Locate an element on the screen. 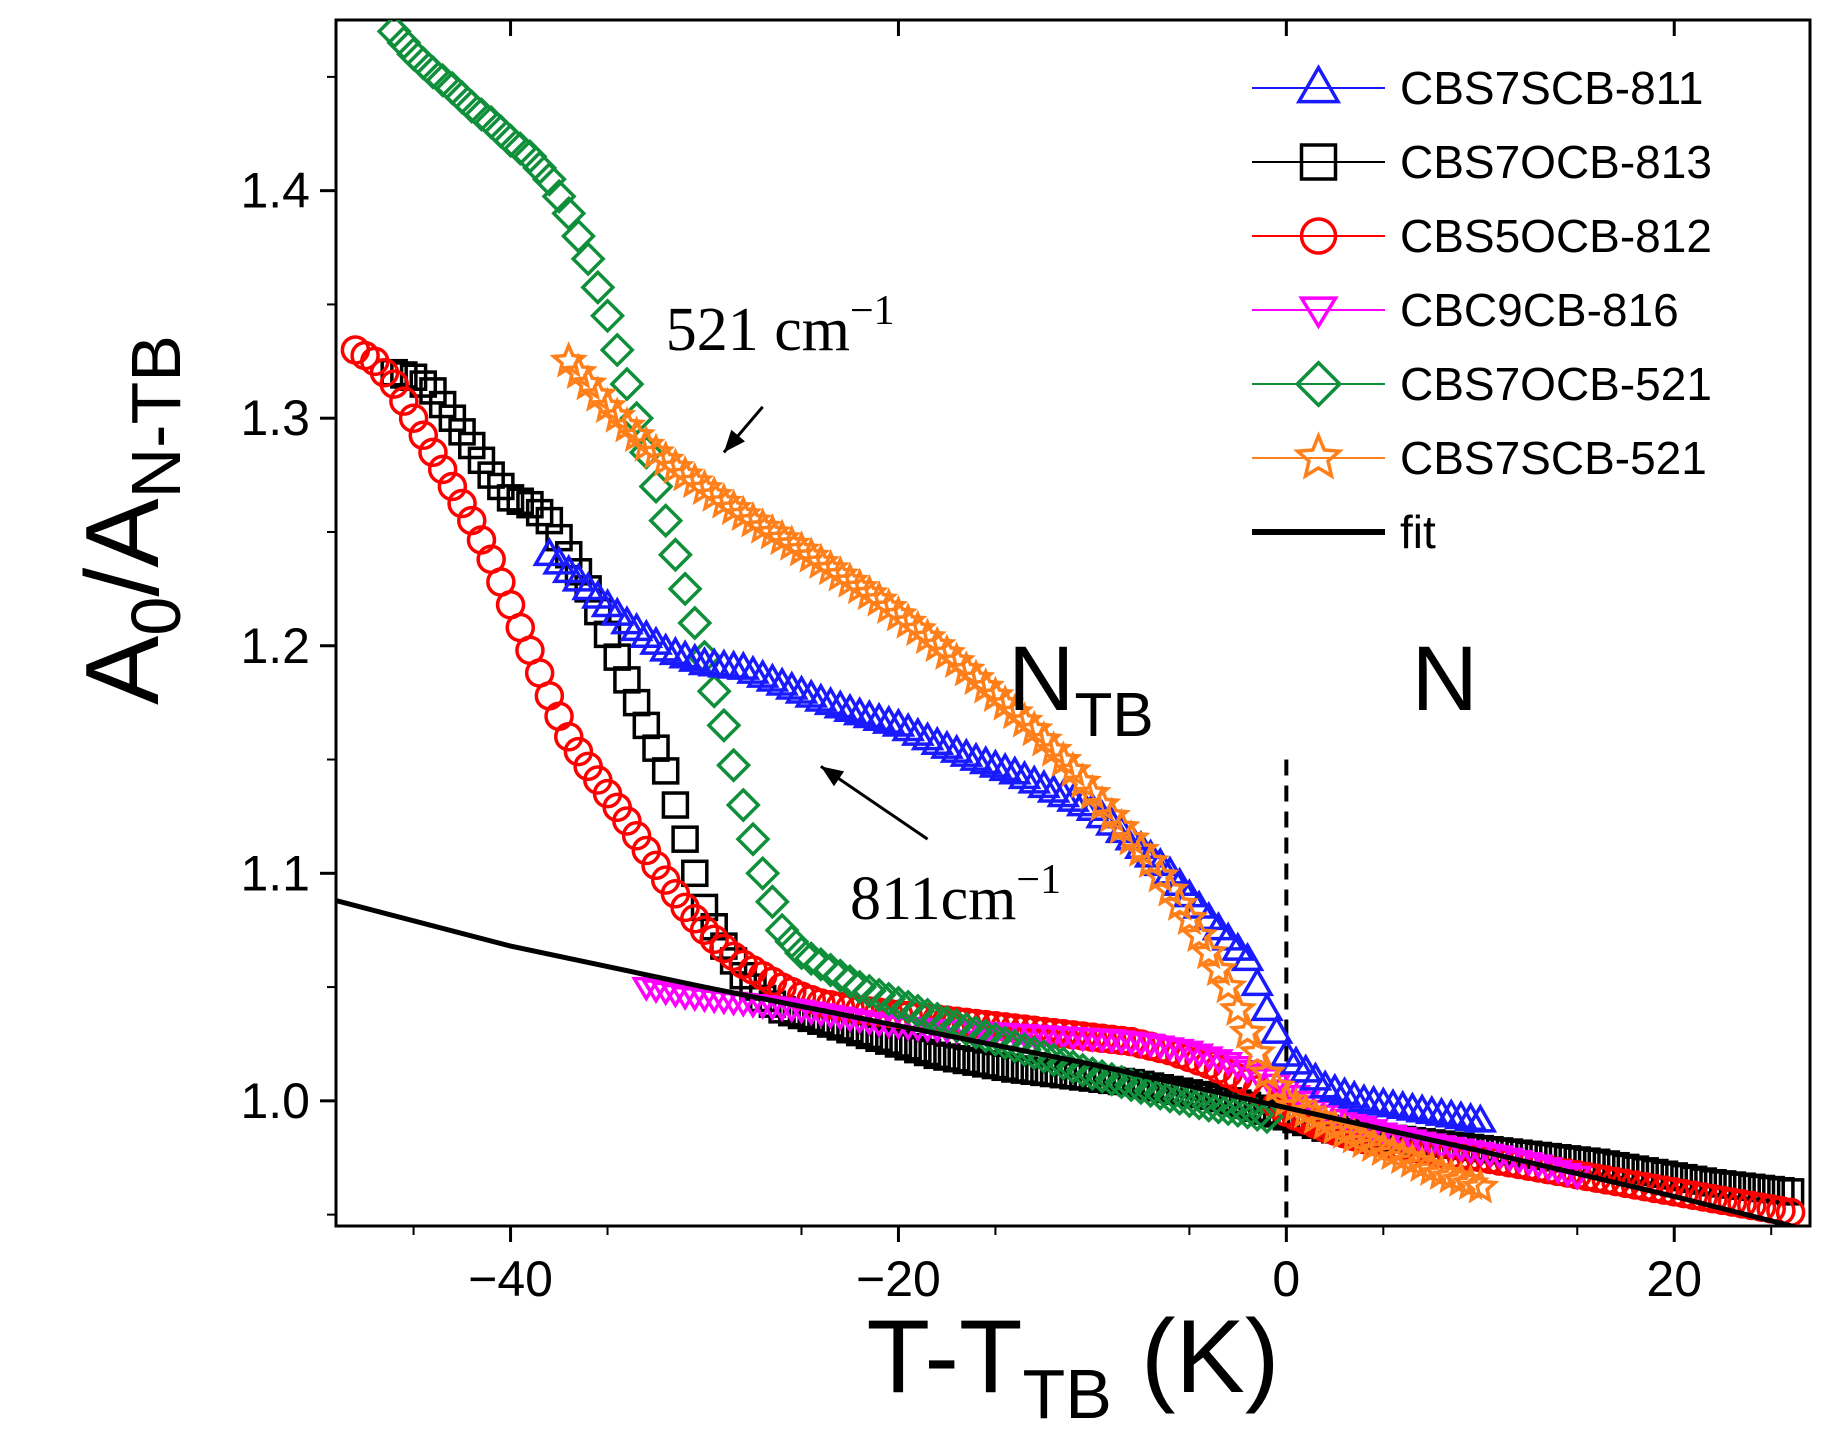 This screenshot has width=1830, height=1437. annotation-sup: −1 is located at coordinates (1038, 880).